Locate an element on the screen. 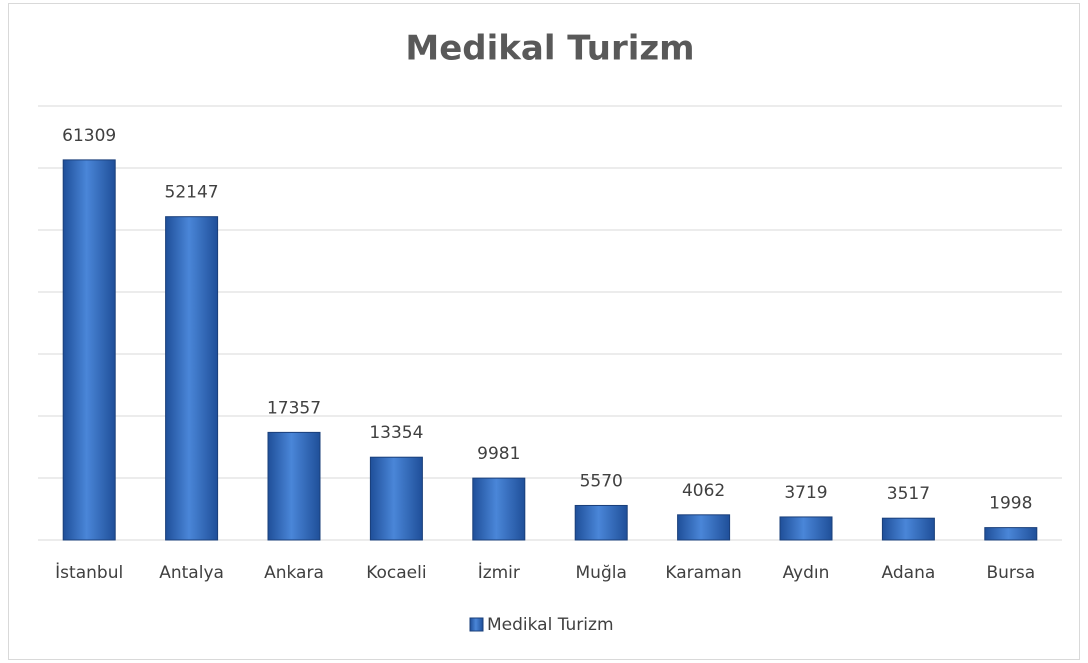  data-label: 52147 is located at coordinates (192, 193).